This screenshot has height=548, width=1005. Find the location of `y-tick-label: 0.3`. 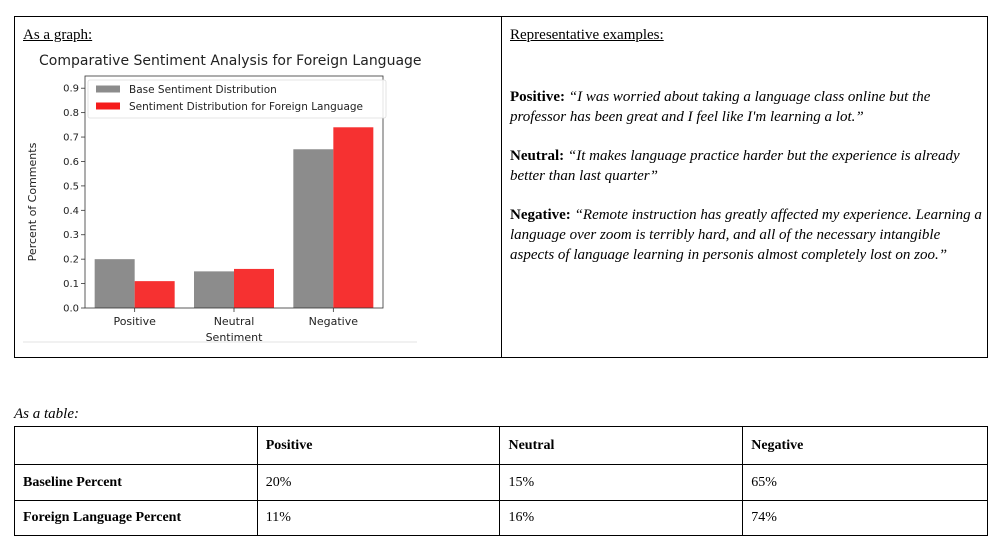

y-tick-label: 0.3 is located at coordinates (71, 235).